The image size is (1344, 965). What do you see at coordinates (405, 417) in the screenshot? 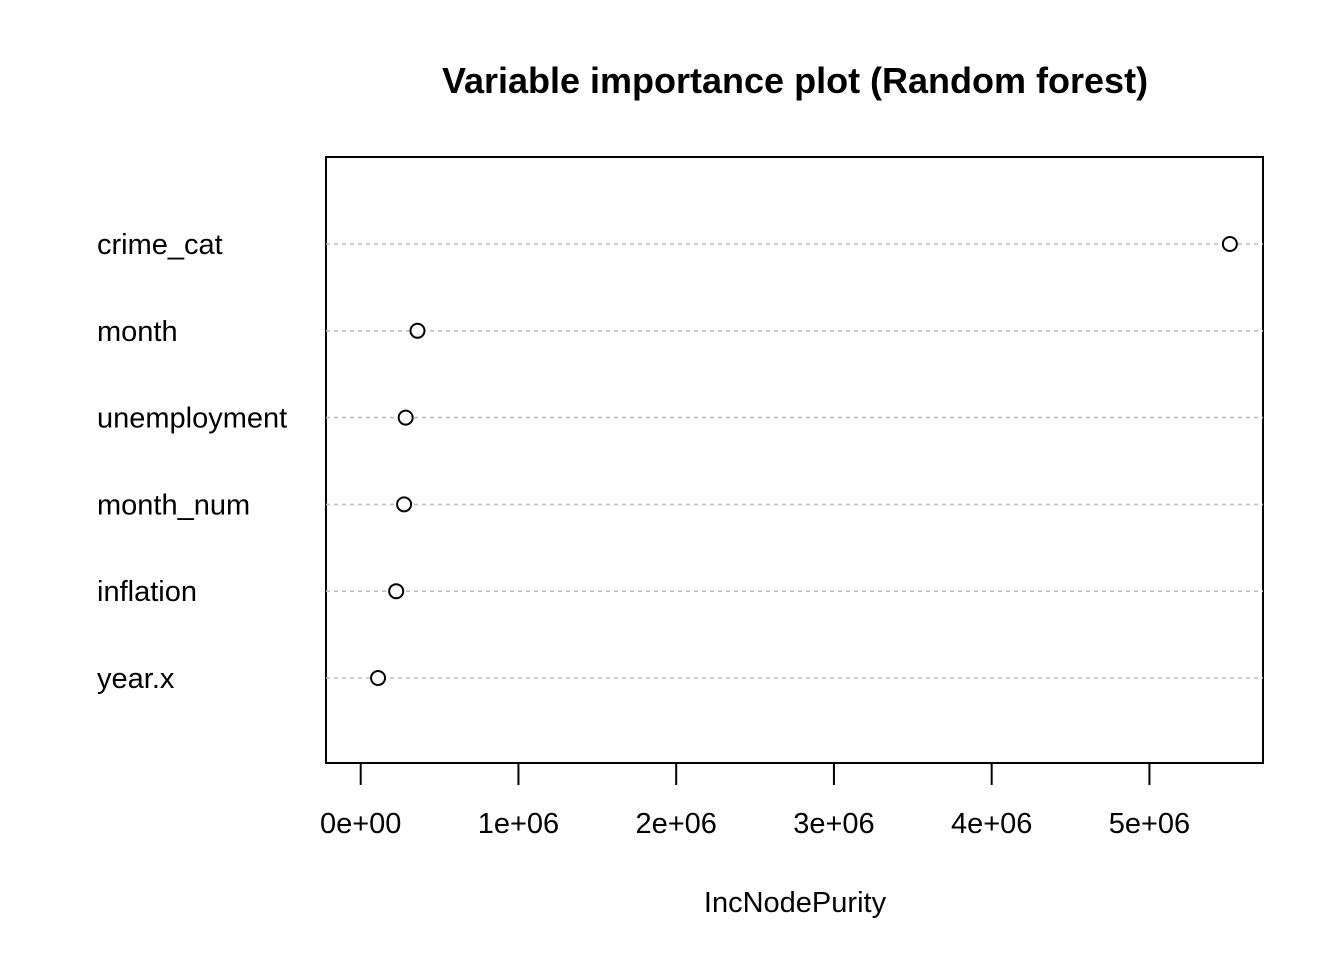
I see `data-point-unemployment` at bounding box center [405, 417].